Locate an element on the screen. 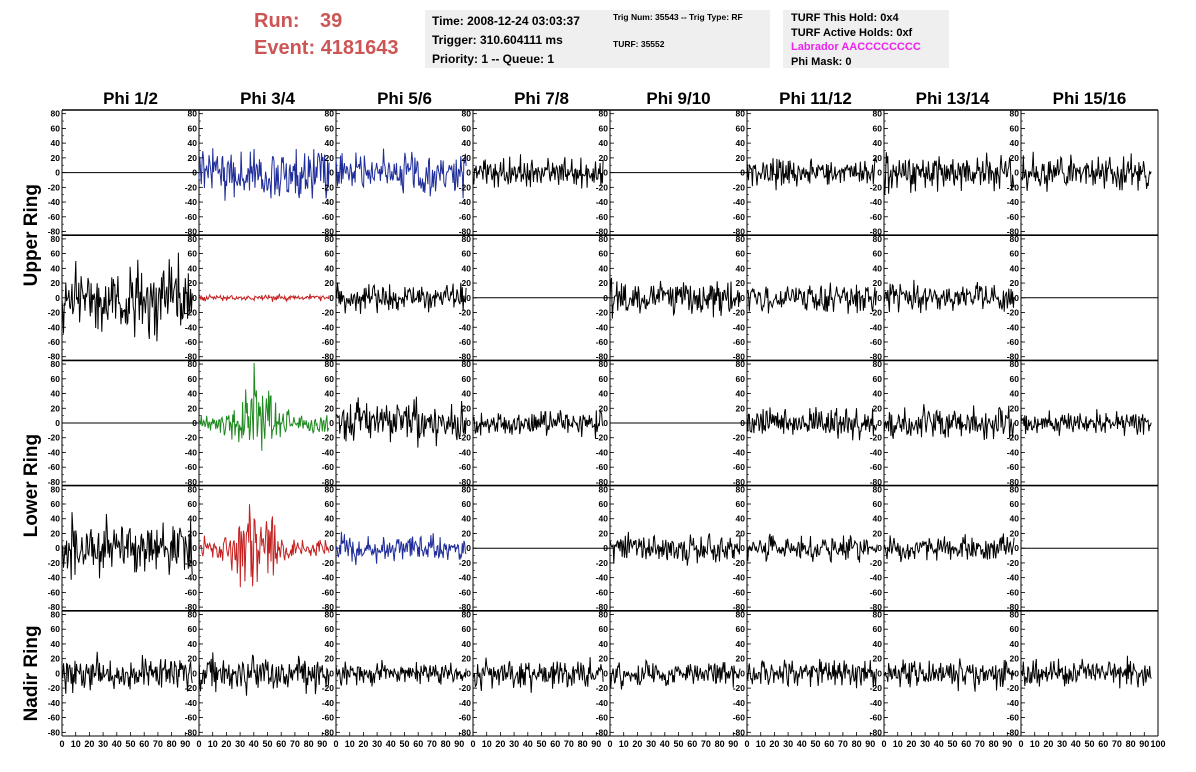 Image resolution: width=1196 pixels, height=772 pixels. panel-r5-c8-ytick-label-60: 60 is located at coordinates (1015, 629).